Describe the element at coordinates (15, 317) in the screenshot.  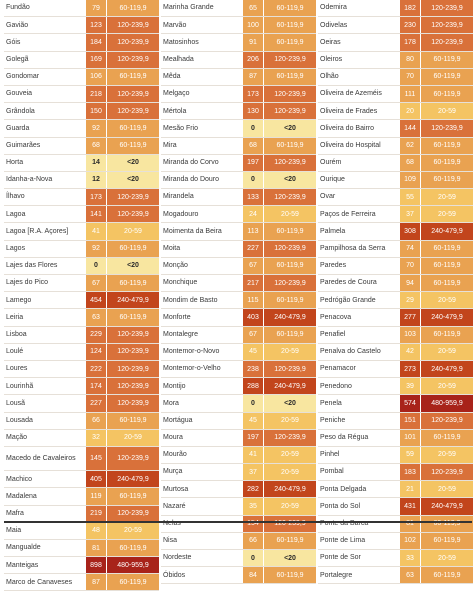
I see `municipality-name: Leiria` at that location.